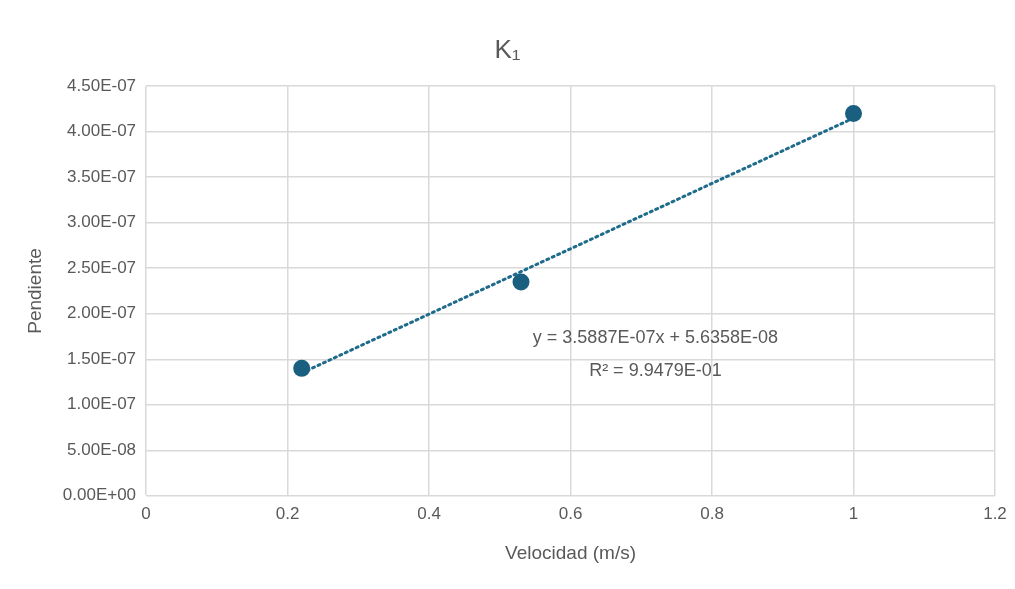 The image size is (1015, 589). I want to click on x-tick-label: 1, so click(853, 513).